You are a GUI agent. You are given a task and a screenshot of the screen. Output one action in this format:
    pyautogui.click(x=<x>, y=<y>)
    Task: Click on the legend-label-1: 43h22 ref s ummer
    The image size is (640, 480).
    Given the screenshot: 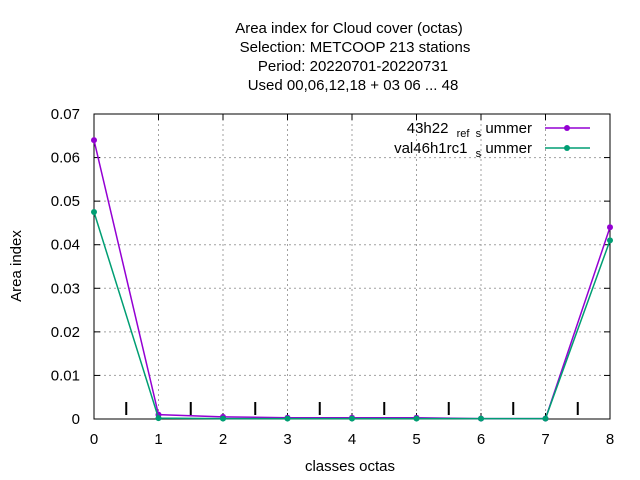 What is the action you would take?
    pyautogui.click(x=469, y=130)
    